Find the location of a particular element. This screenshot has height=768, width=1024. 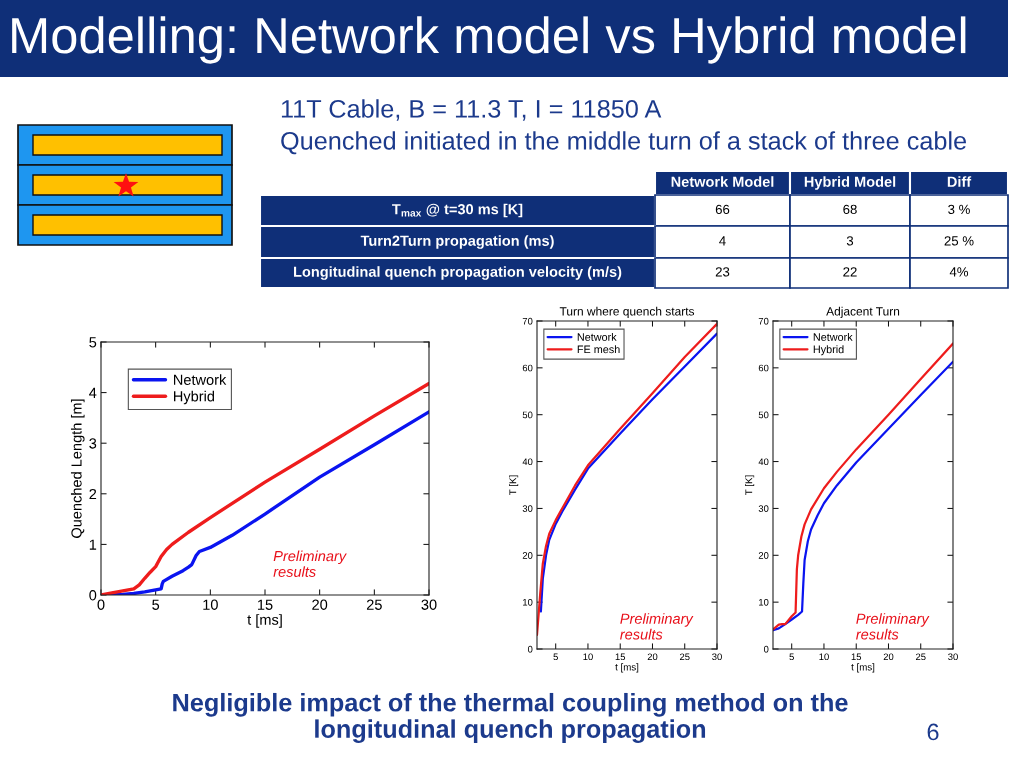

y-tick-label: 5 is located at coordinates (93, 342).